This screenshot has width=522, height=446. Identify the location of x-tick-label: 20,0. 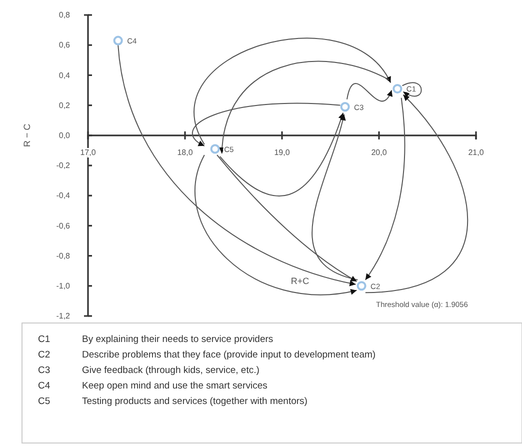
(379, 153).